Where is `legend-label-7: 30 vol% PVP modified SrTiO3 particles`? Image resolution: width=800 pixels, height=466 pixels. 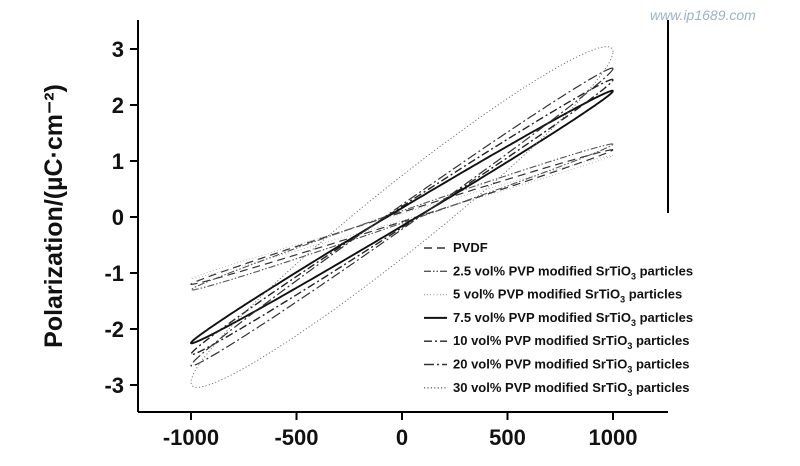 legend-label-7: 30 vol% PVP modified SrTiO3 particles is located at coordinates (571, 389).